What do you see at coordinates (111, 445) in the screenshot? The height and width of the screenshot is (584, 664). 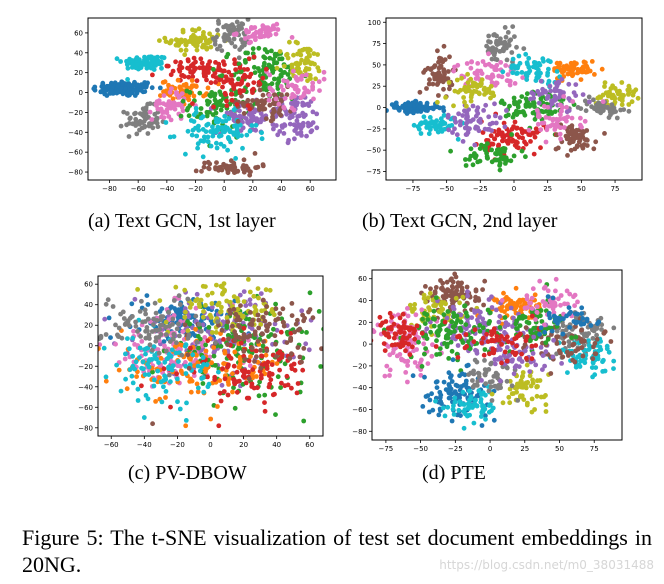 I see `x-tick-label: −60` at bounding box center [111, 445].